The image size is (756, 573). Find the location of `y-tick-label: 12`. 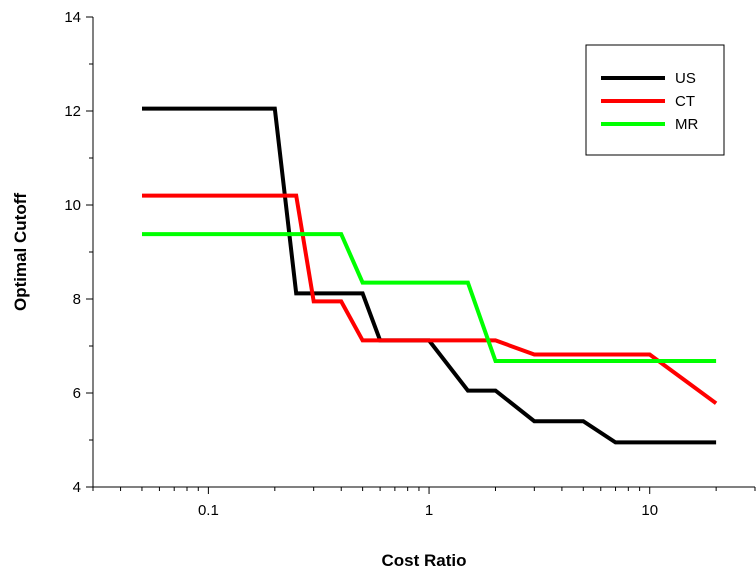

y-tick-label: 12 is located at coordinates (72, 111).